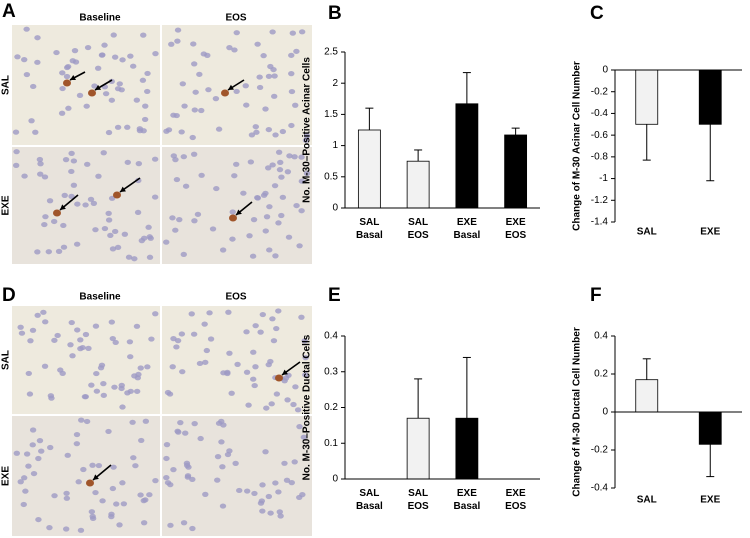  Describe the element at coordinates (600, 91) in the screenshot. I see `y-tick-label: -0.2` at that location.